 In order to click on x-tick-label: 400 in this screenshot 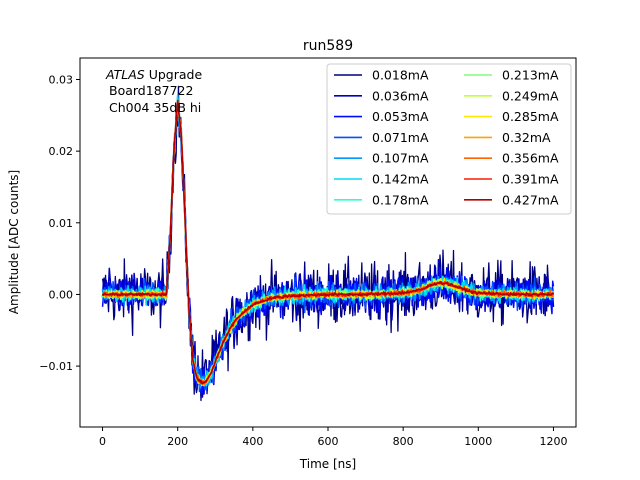, I will do `click(252, 441)`.